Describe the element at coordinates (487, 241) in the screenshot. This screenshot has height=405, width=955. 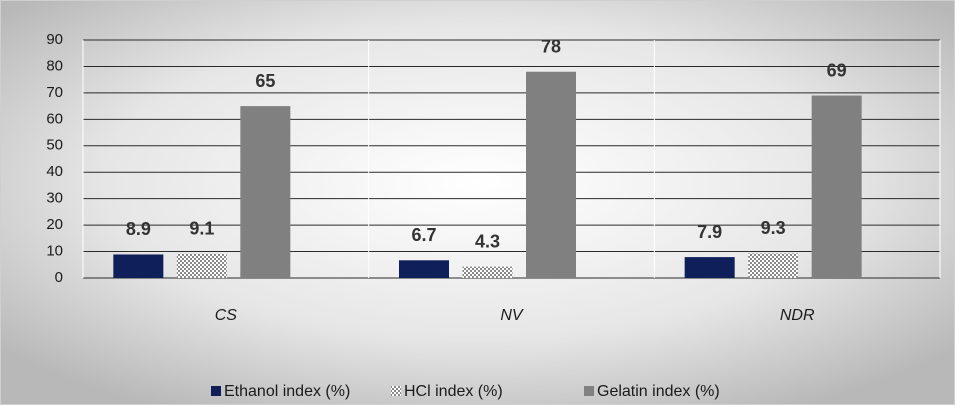
I see `data-label: 4.3` at that location.